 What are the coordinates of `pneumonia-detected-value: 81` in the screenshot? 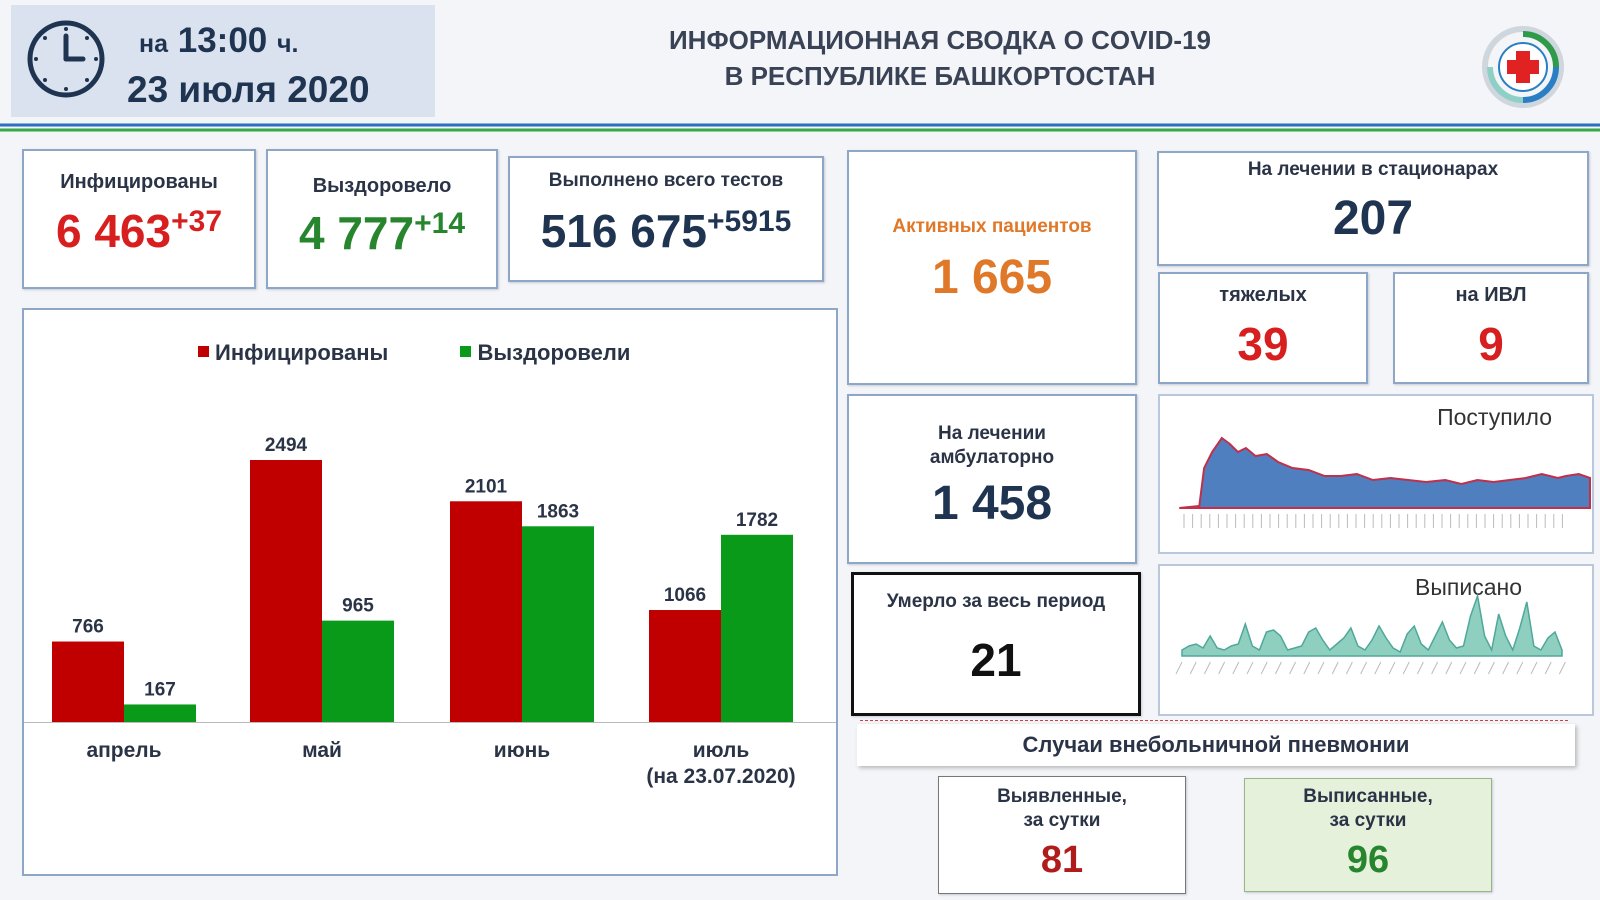 It's located at (1062, 860).